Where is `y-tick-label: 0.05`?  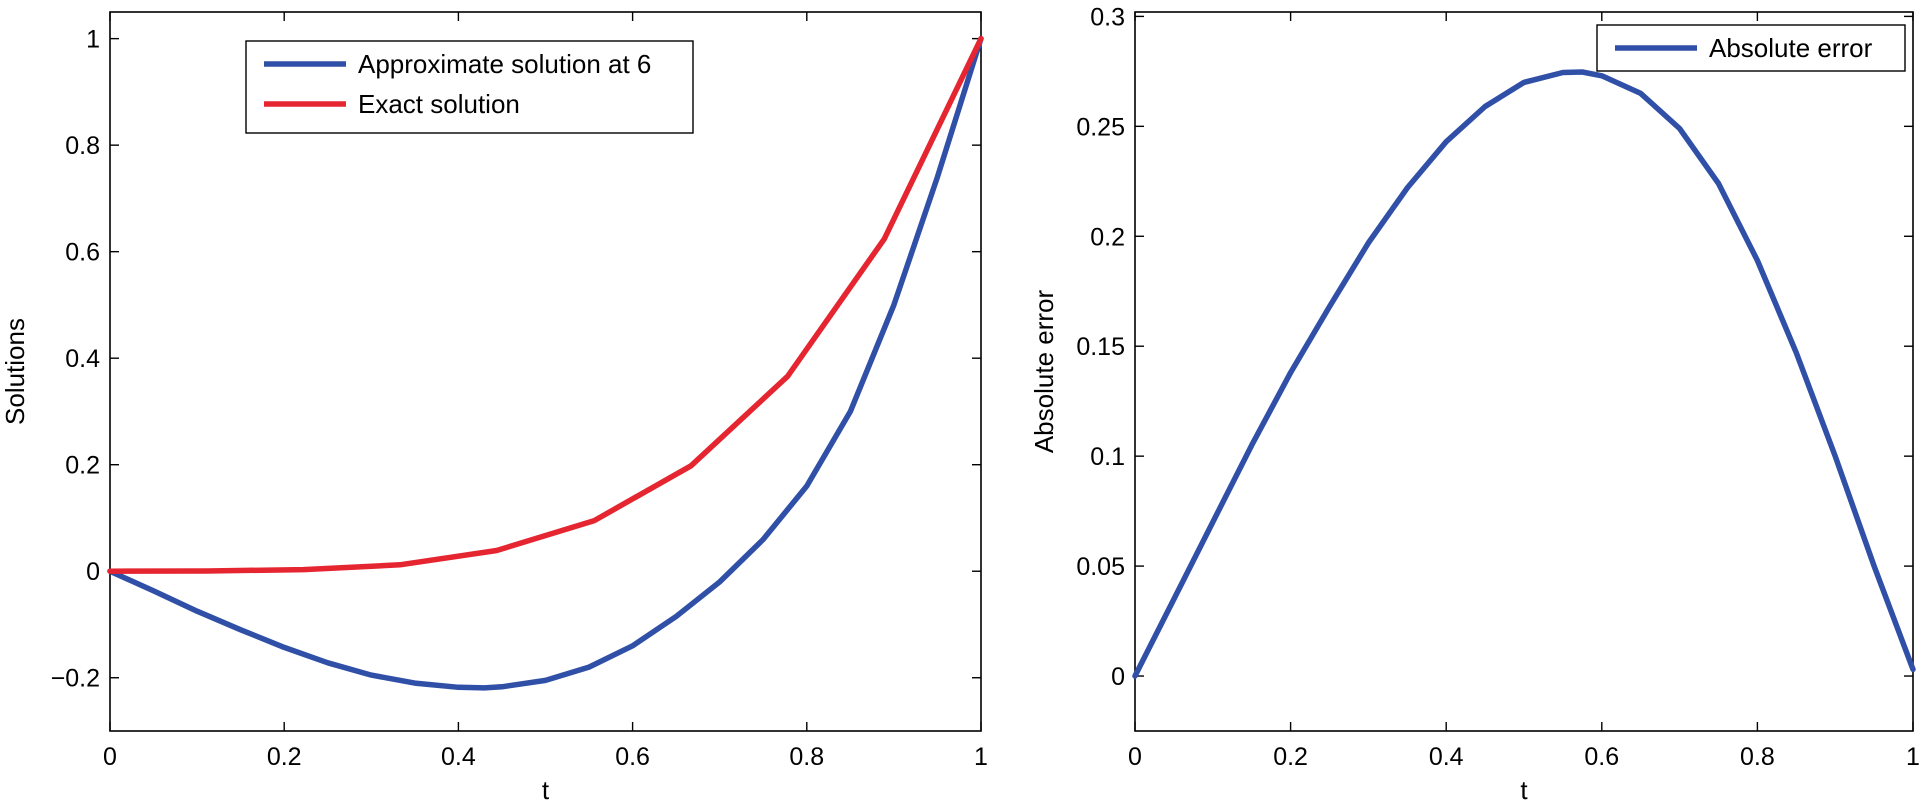
y-tick-label: 0.05 is located at coordinates (1100, 567).